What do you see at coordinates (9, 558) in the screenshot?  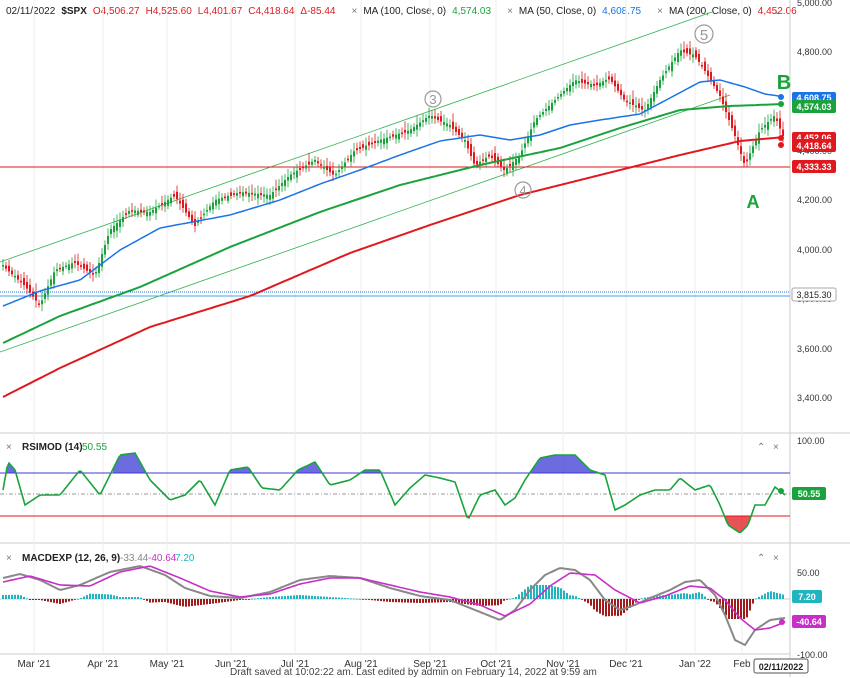 I see `remove-macd-icon: ×` at bounding box center [9, 558].